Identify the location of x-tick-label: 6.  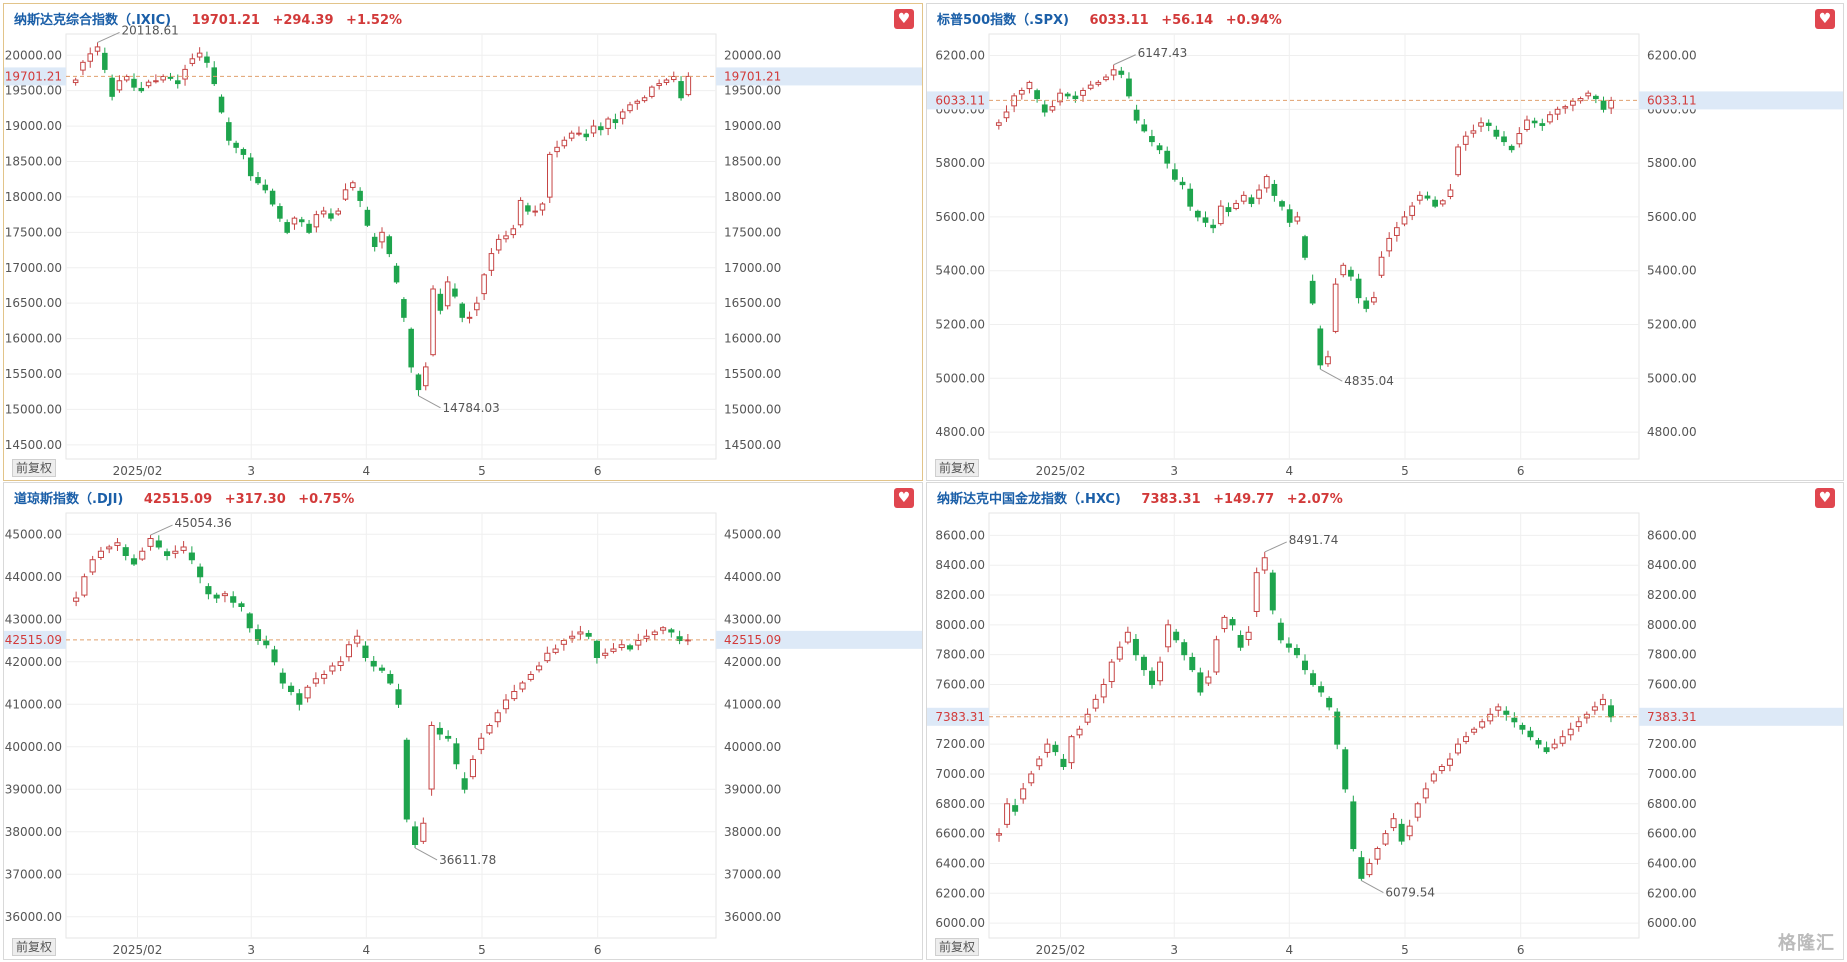
(598, 471).